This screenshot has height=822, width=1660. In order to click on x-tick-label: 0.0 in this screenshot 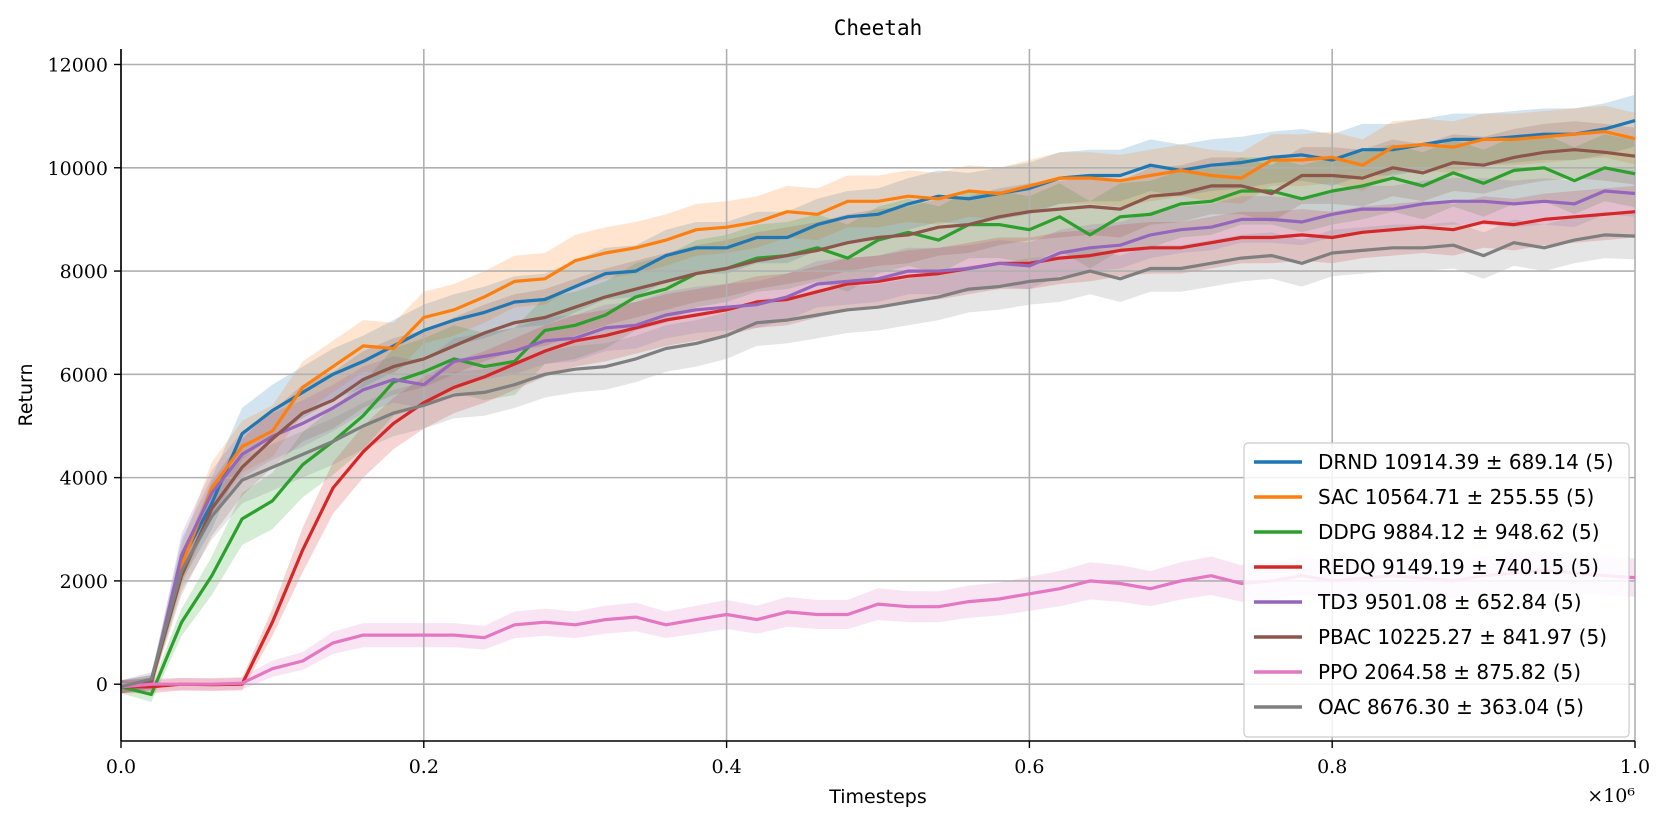, I will do `click(121, 767)`.